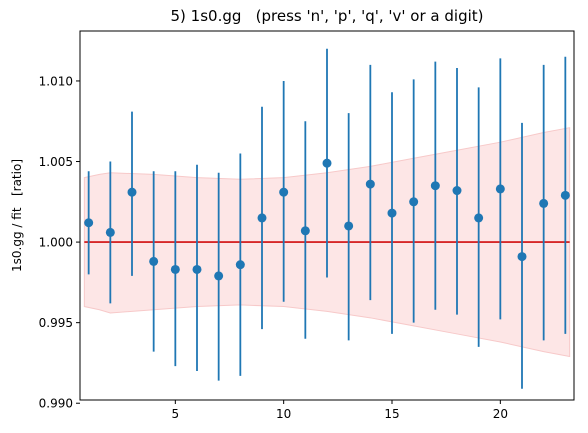  Describe the element at coordinates (391, 414) in the screenshot. I see `x-tick-label: 15` at that location.